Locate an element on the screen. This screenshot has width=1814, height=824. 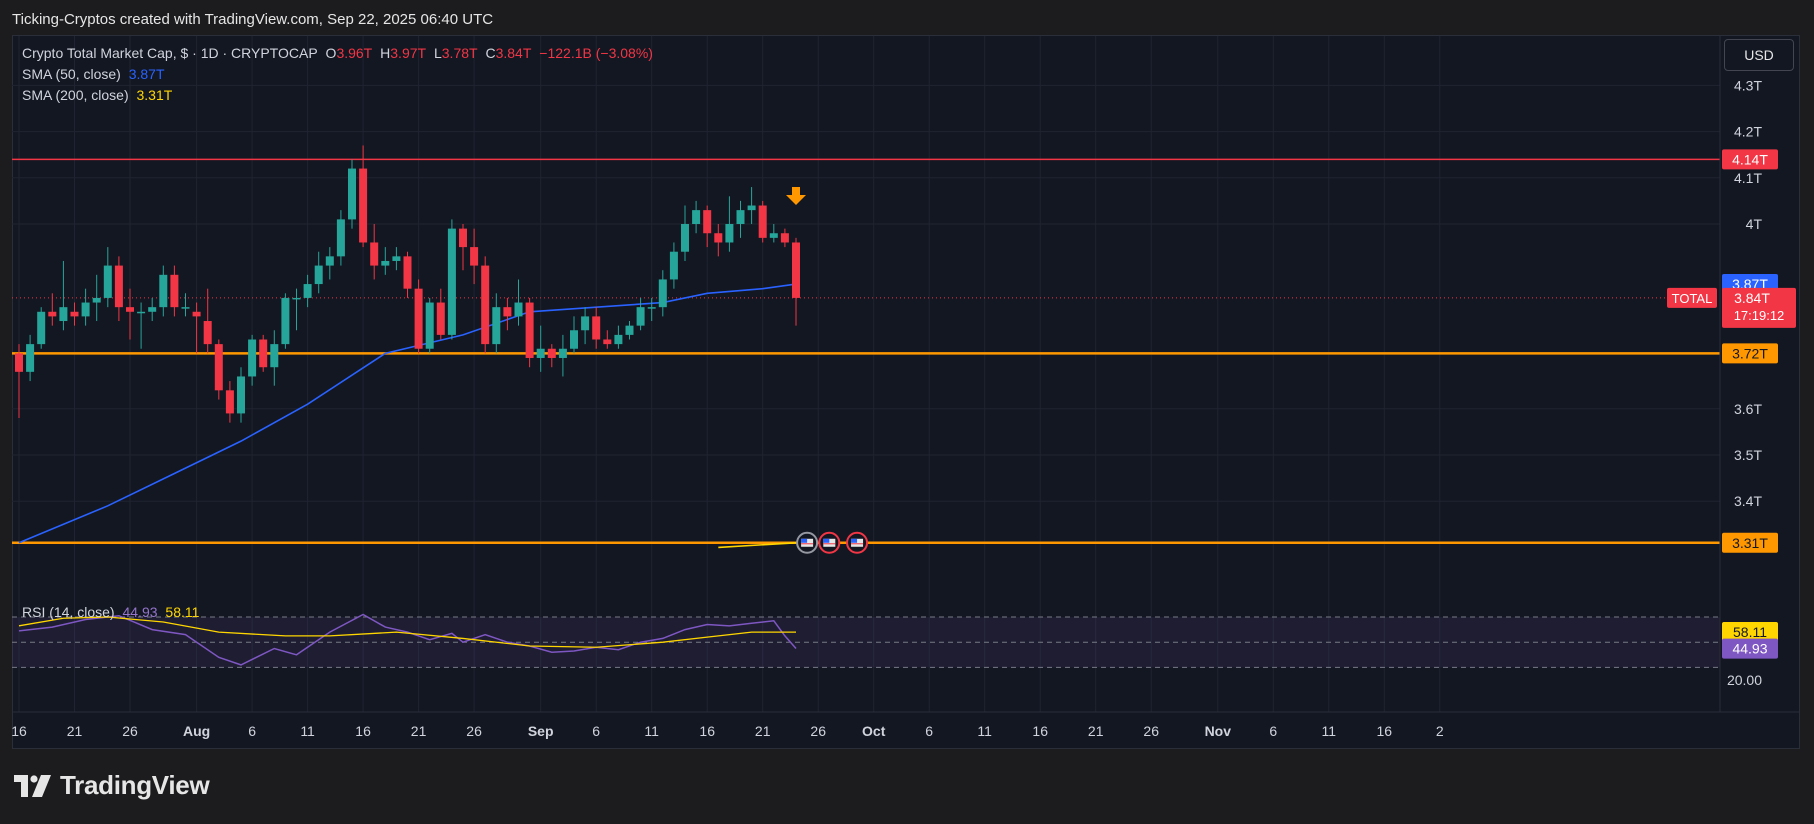
low-value: 3.78T is located at coordinates (459, 53).